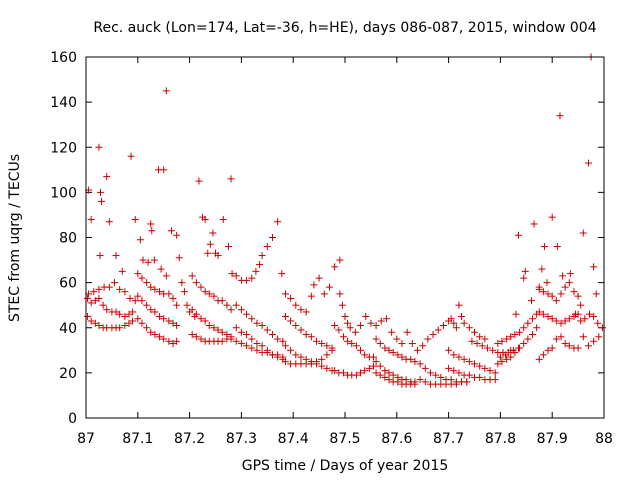 This screenshot has height=480, width=640. I want to click on x-tick-label: 87.7, so click(448, 439).